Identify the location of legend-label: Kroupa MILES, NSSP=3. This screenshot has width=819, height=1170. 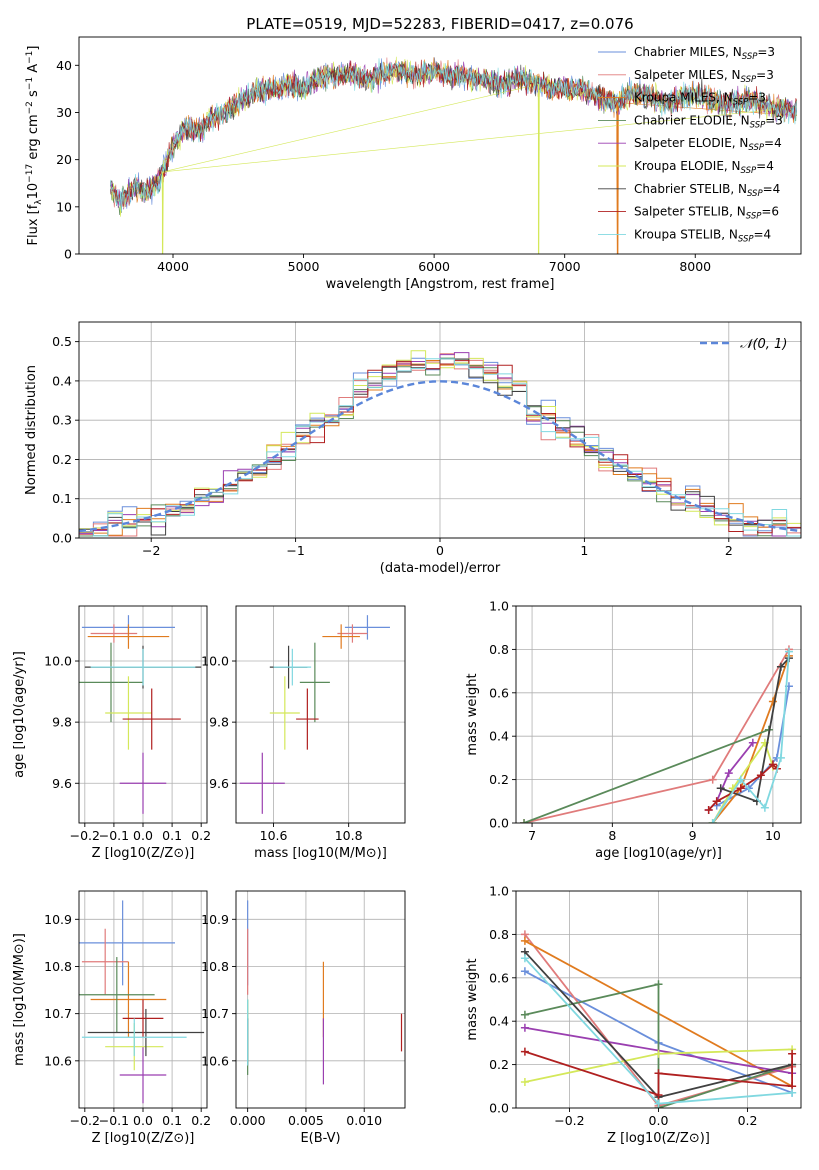
(700, 99).